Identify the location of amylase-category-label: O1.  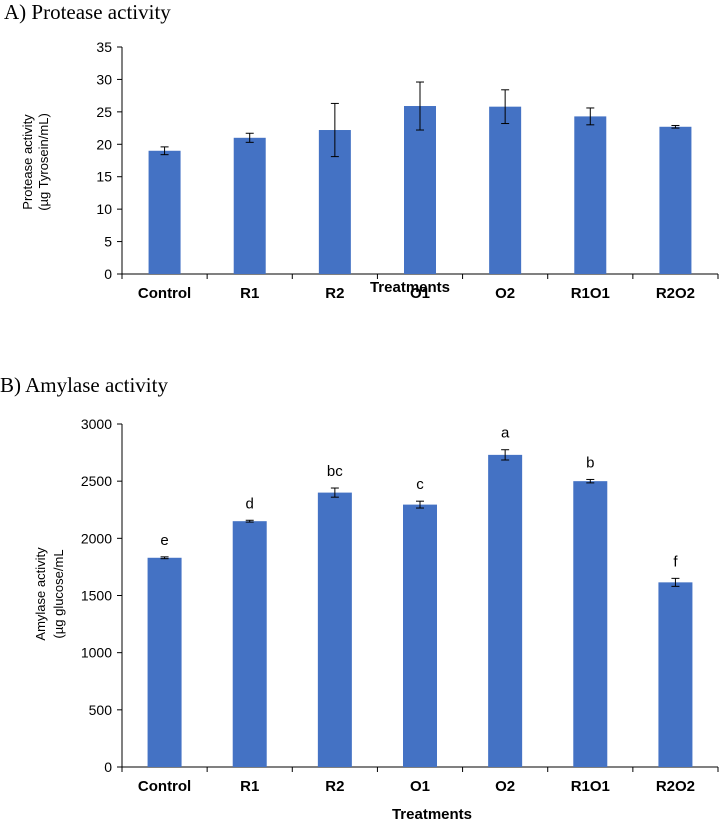
(420, 786).